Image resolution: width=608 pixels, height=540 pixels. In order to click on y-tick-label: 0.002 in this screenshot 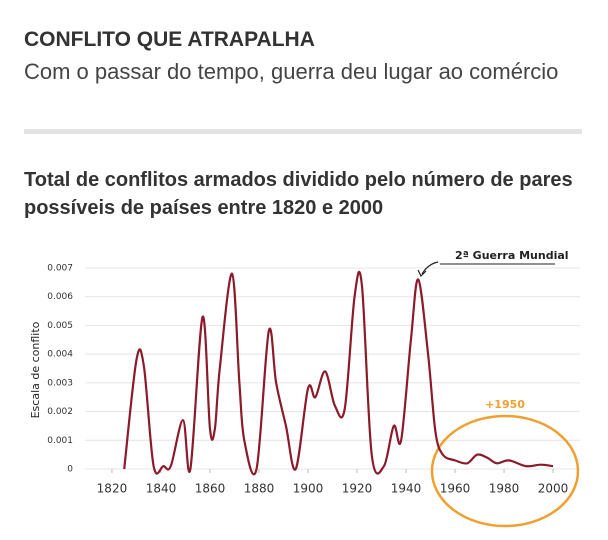, I will do `click(60, 412)`.